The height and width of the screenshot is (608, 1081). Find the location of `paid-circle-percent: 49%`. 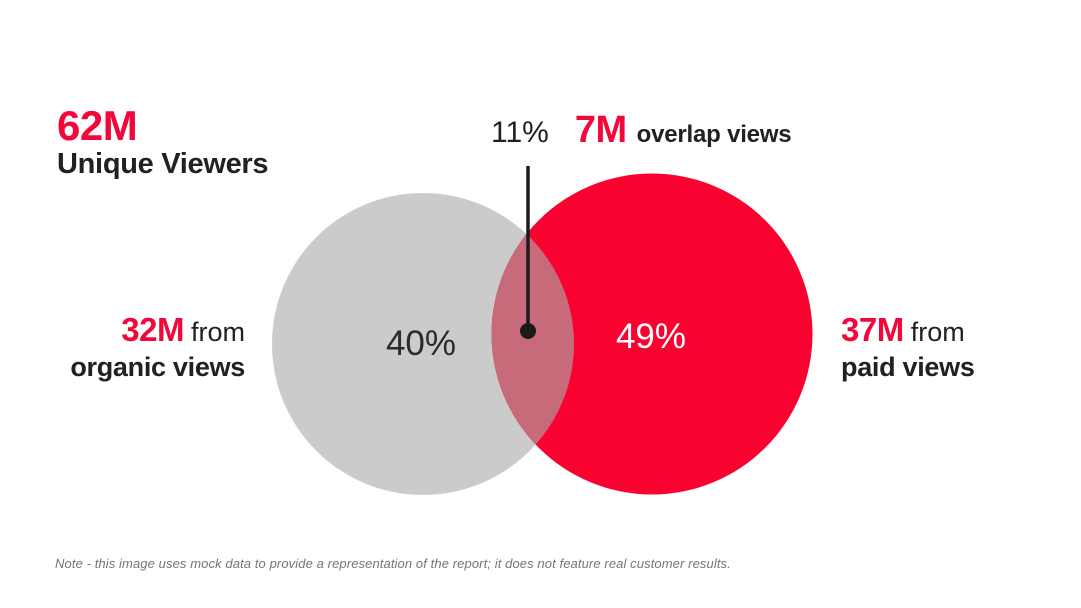

paid-circle-percent: 49% is located at coordinates (651, 336).